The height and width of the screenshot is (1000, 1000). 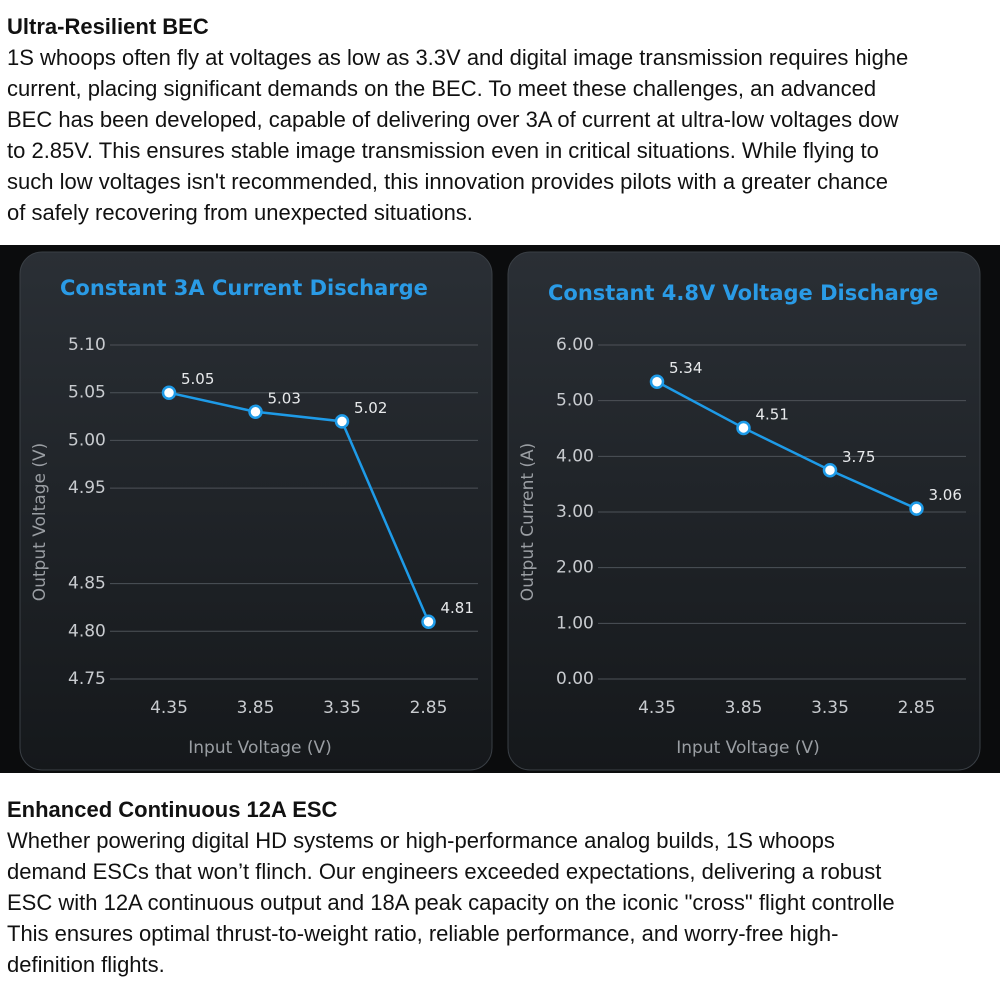 What do you see at coordinates (575, 568) in the screenshot?
I see `y-tick-label: 2.00` at bounding box center [575, 568].